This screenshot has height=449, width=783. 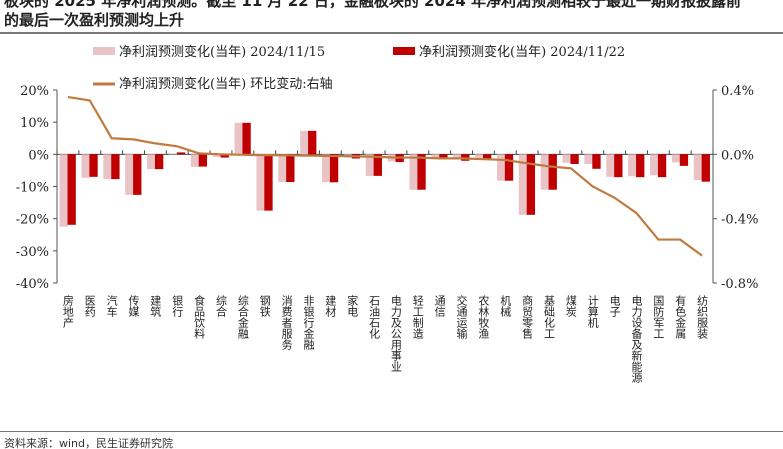 What do you see at coordinates (737, 155) in the screenshot?
I see `right-tick-label: 0.0%` at bounding box center [737, 155].